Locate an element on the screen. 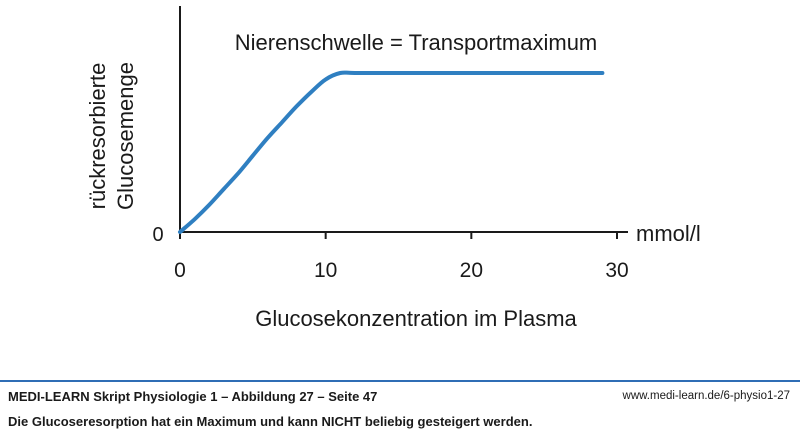 This screenshot has height=434, width=800. y-axis-label-line2: Glucosemenge is located at coordinates (125, 136).